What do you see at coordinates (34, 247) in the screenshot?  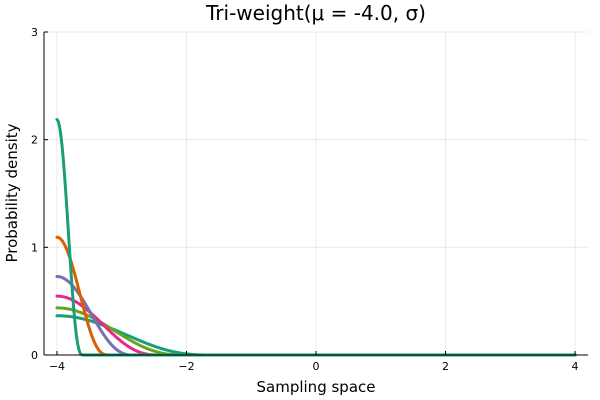 I see `y-tick-label: 1` at bounding box center [34, 247].